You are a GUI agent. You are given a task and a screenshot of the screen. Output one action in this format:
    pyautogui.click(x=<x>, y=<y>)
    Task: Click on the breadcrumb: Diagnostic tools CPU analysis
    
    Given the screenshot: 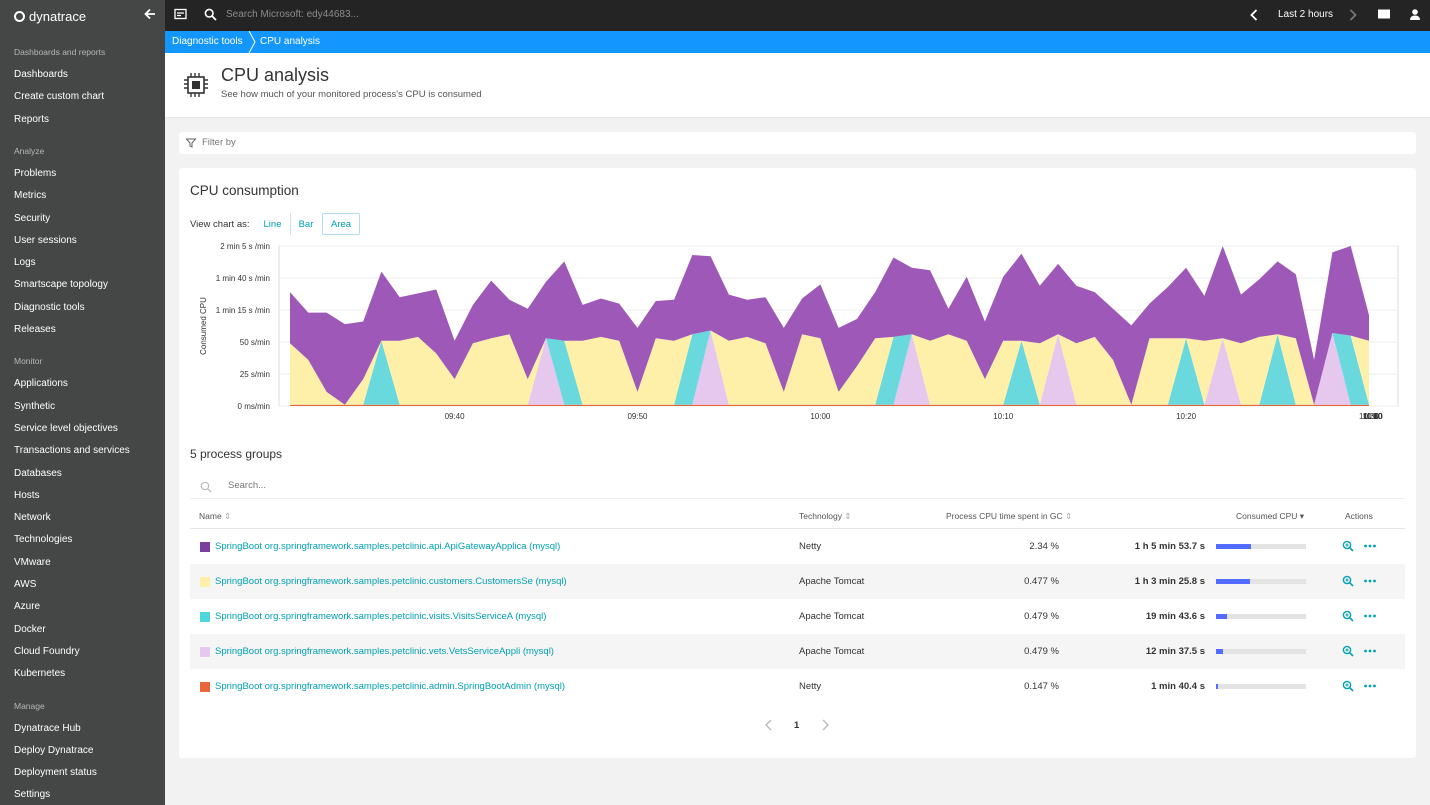 What is the action you would take?
    pyautogui.click(x=797, y=42)
    